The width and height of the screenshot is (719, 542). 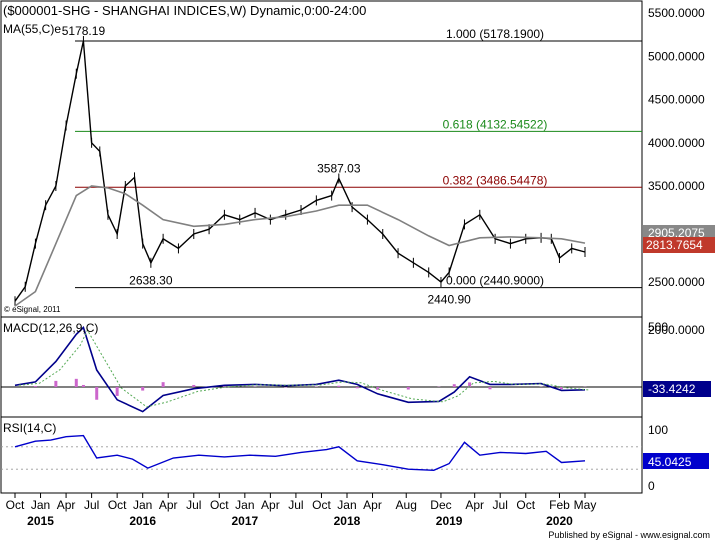 I want to click on ma-legend-label: MA(55,C)e, so click(x=32, y=29).